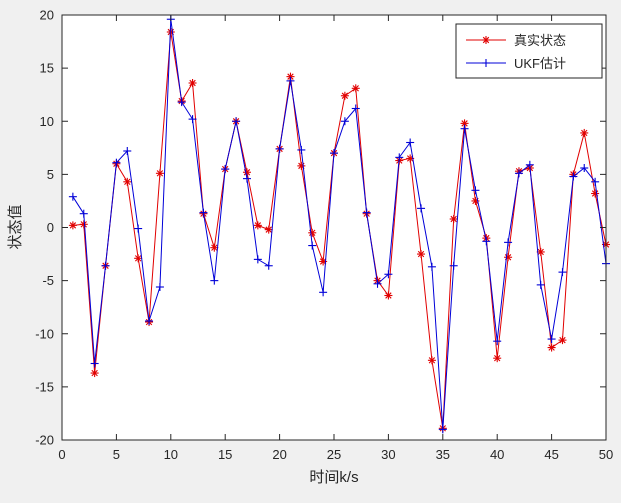  I want to click on legend-samples, so click(486, 51).